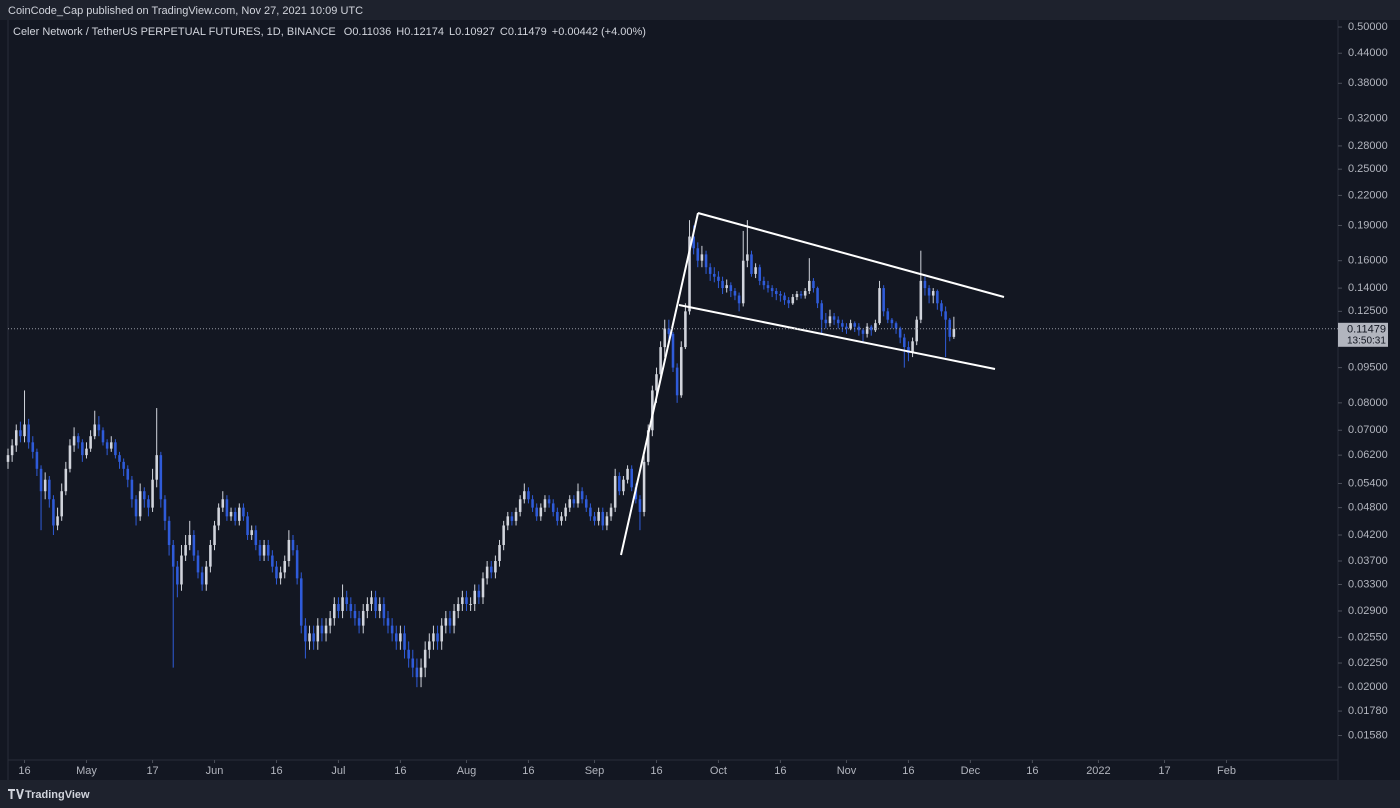 Image resolution: width=1400 pixels, height=808 pixels. I want to click on footer-brand: TradingView, so click(57, 795).